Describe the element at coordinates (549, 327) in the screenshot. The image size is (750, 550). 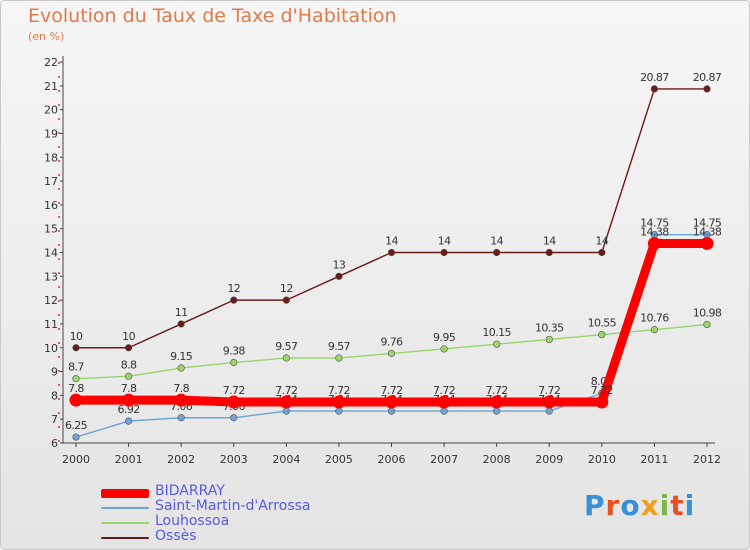
I see `data-label-louhossoa: 10.35` at that location.